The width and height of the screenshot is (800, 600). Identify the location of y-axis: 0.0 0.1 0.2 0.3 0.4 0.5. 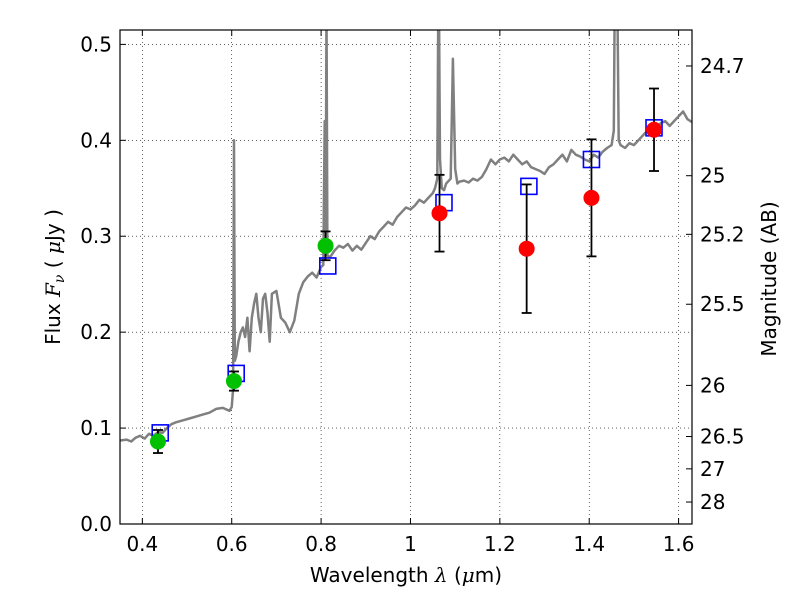
(103, 284).